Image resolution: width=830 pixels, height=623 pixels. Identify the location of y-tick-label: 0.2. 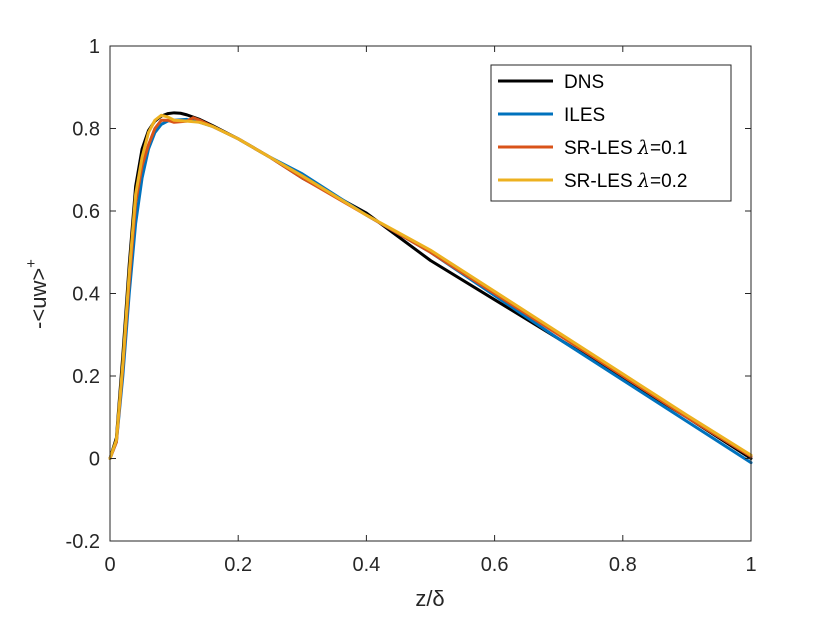
(86, 377).